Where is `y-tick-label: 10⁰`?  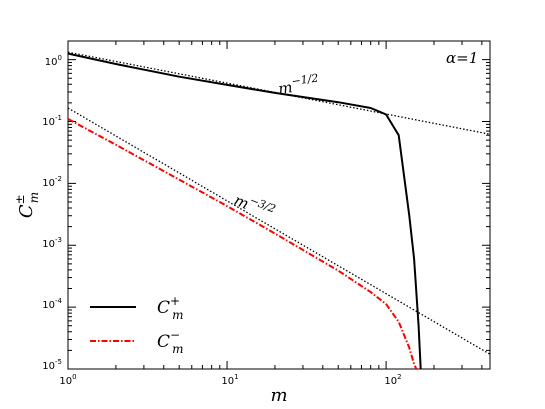
y-tick-label: 10⁰ is located at coordinates (53, 61).